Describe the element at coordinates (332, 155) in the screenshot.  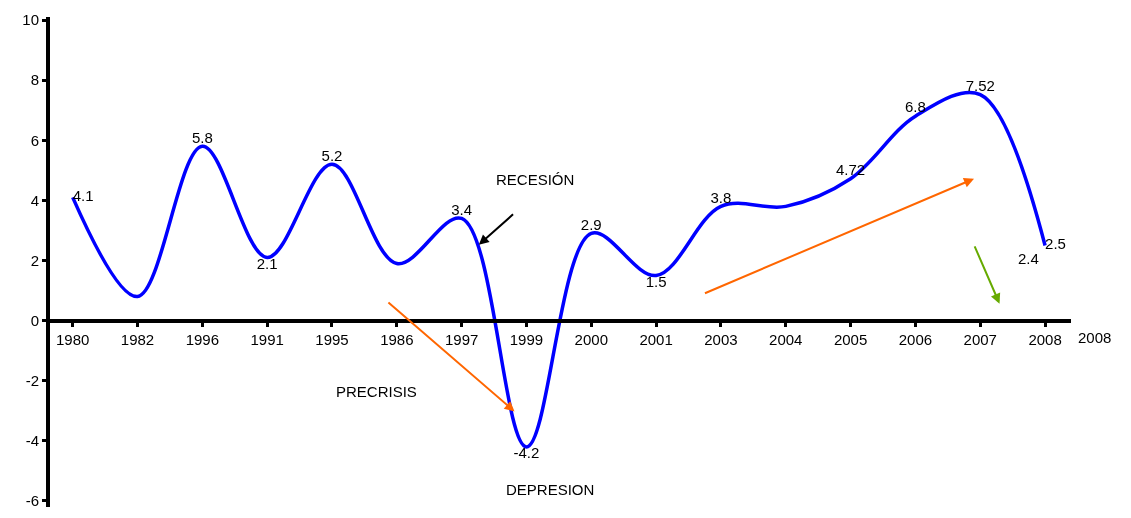
I see `data-label: 5.2` at that location.